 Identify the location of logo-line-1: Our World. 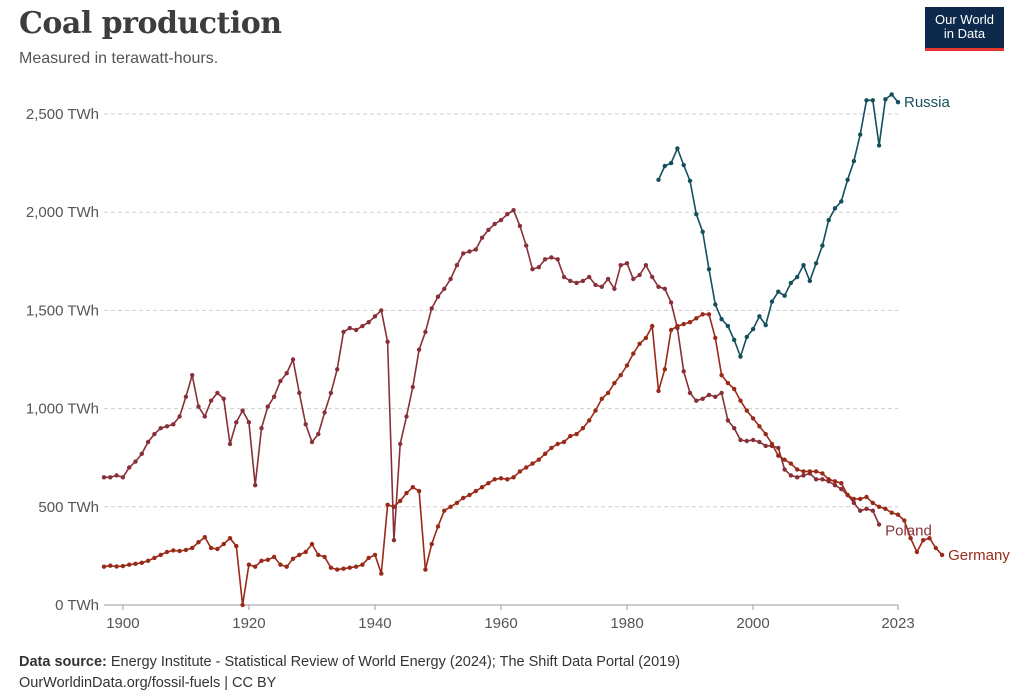
(964, 19).